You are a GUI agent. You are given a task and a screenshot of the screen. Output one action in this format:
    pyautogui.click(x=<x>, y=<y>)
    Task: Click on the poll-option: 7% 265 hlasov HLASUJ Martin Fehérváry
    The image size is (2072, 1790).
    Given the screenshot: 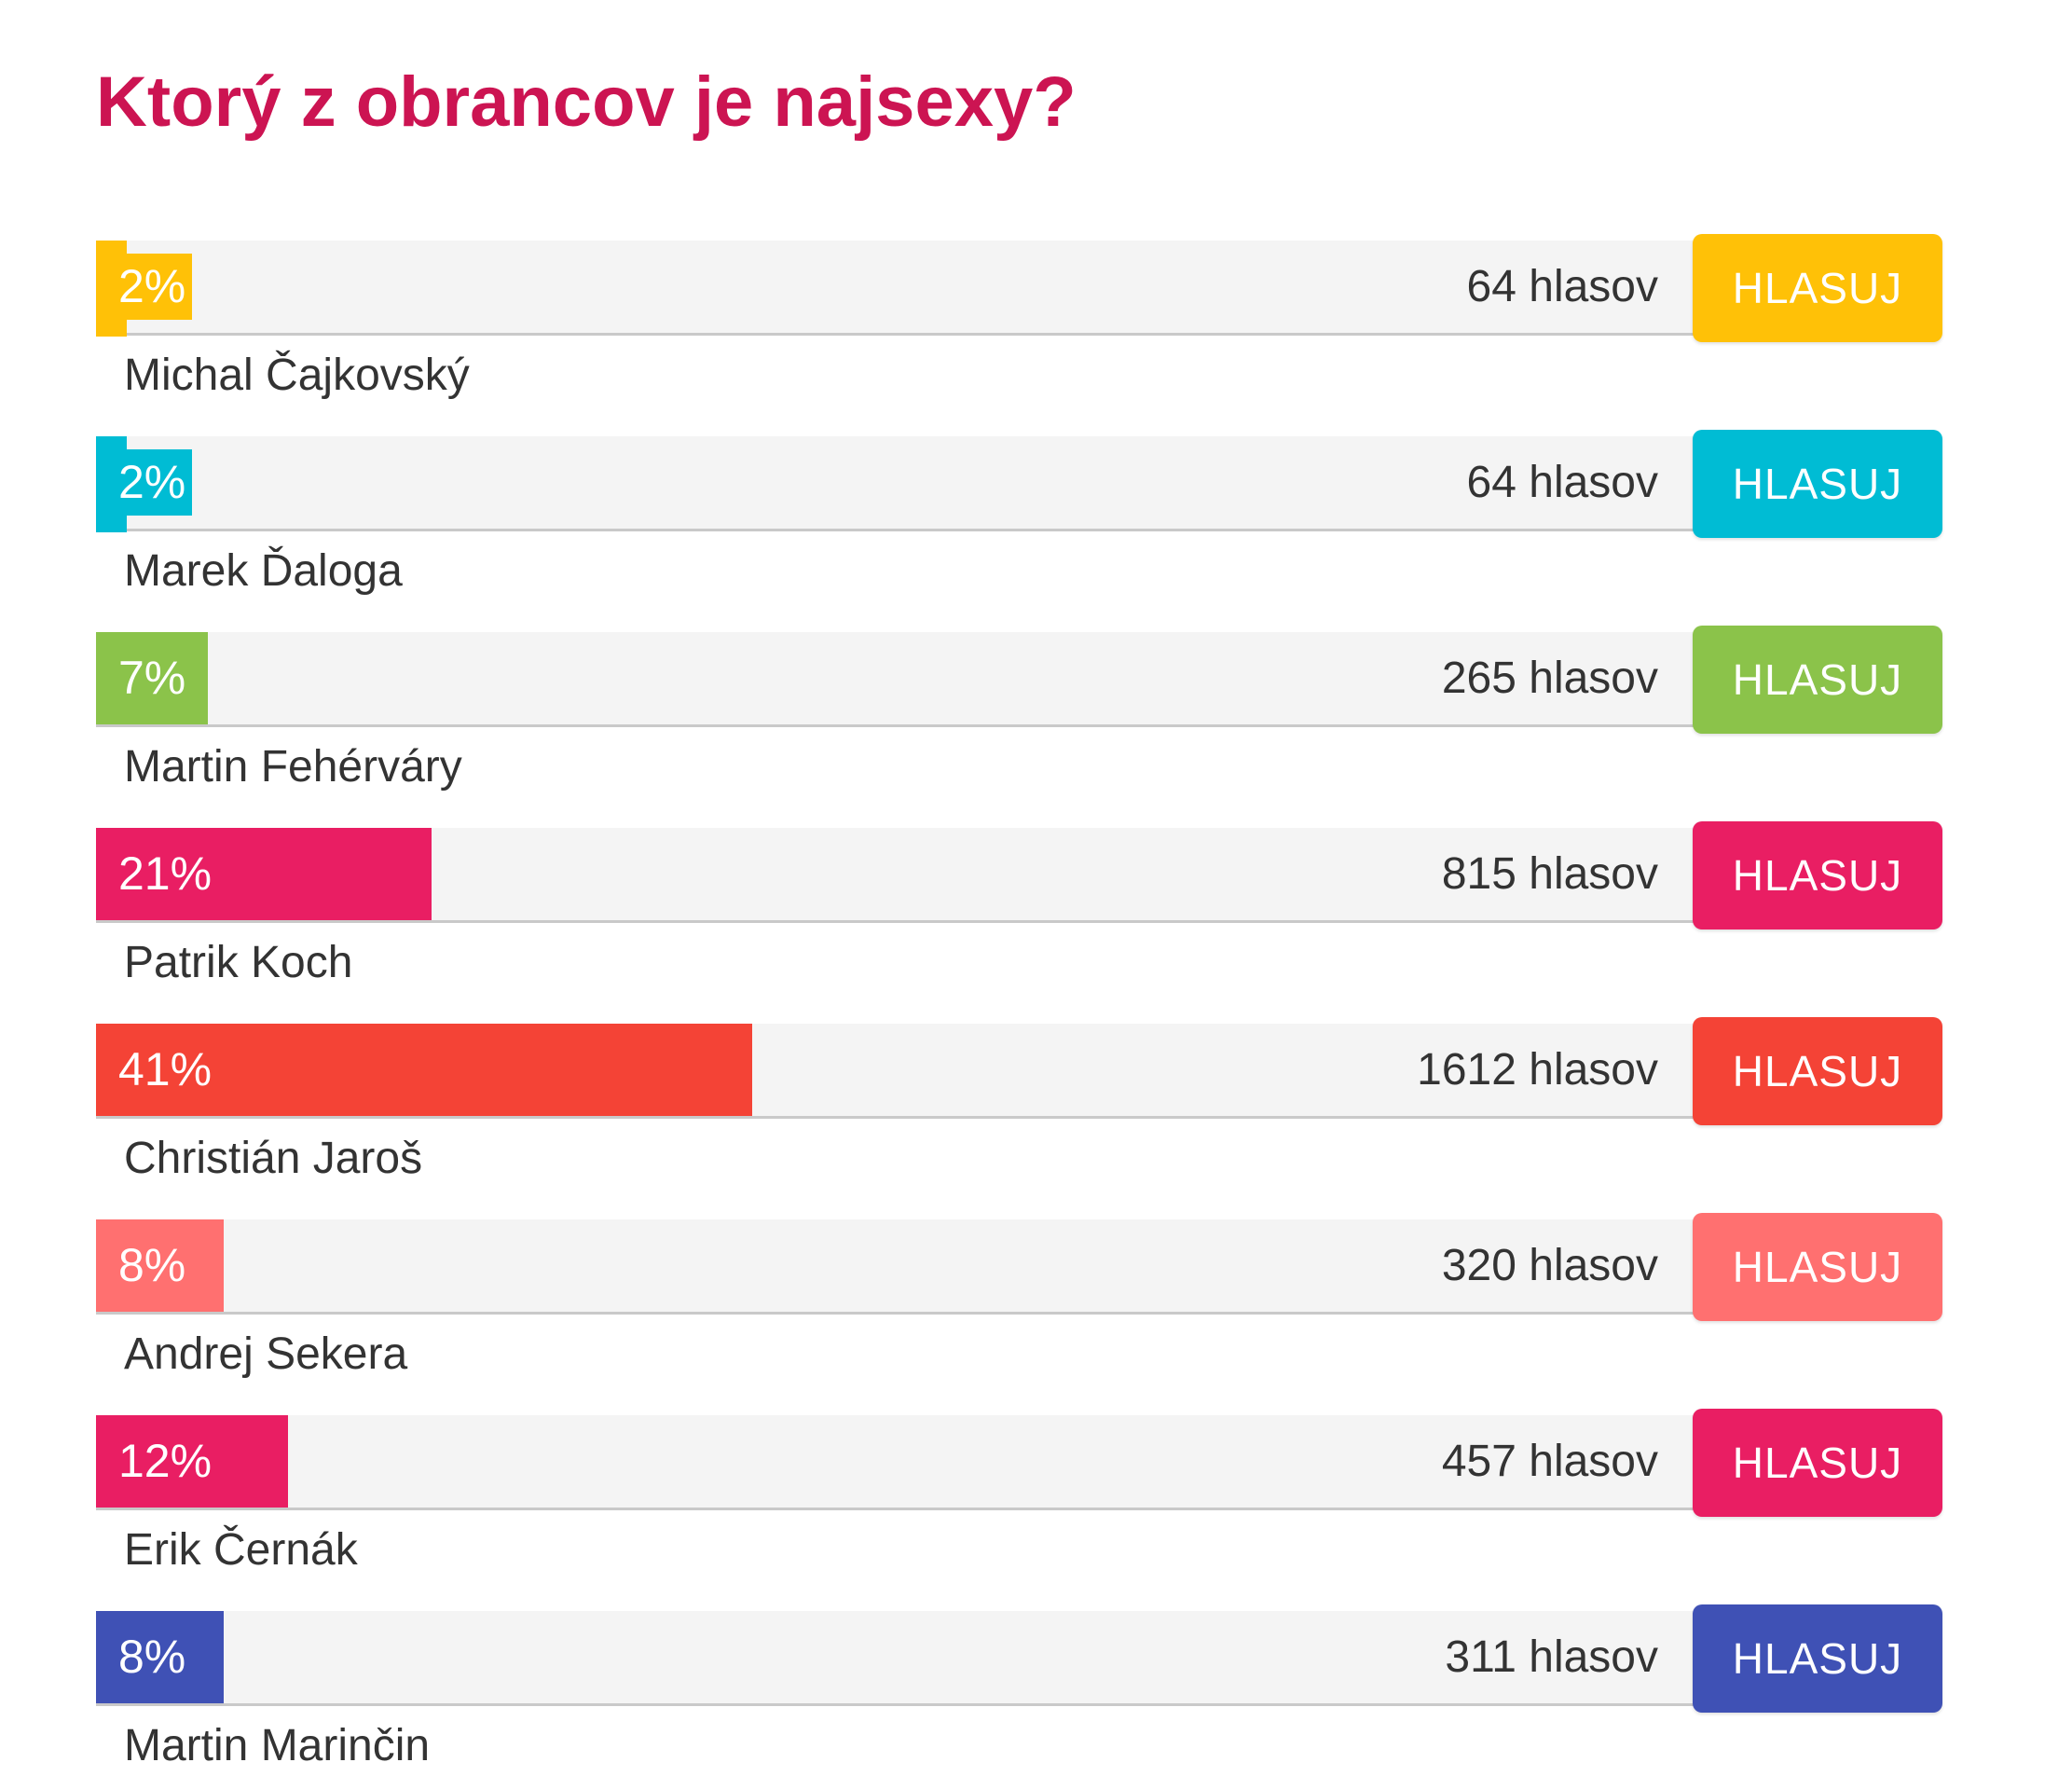 What is the action you would take?
    pyautogui.click(x=1028, y=711)
    